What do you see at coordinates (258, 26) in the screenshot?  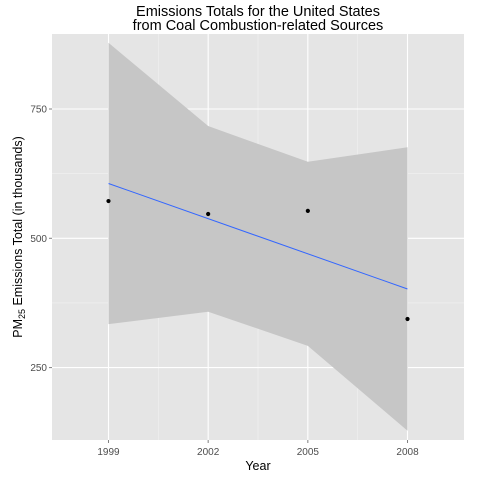 I see `chart-title-line-2: from Coal Combustion-related Sources` at bounding box center [258, 26].